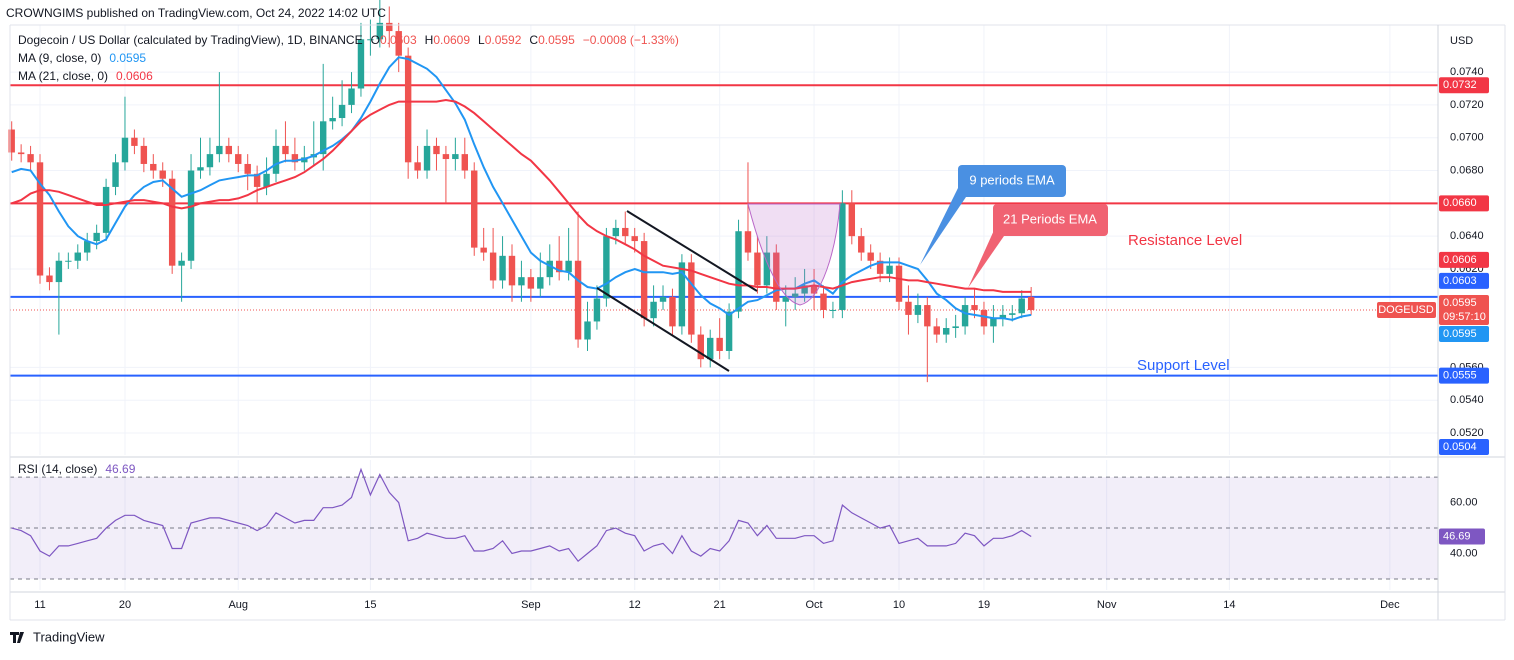  What do you see at coordinates (370, 605) in the screenshot?
I see `x-tick-label: 15` at bounding box center [370, 605].